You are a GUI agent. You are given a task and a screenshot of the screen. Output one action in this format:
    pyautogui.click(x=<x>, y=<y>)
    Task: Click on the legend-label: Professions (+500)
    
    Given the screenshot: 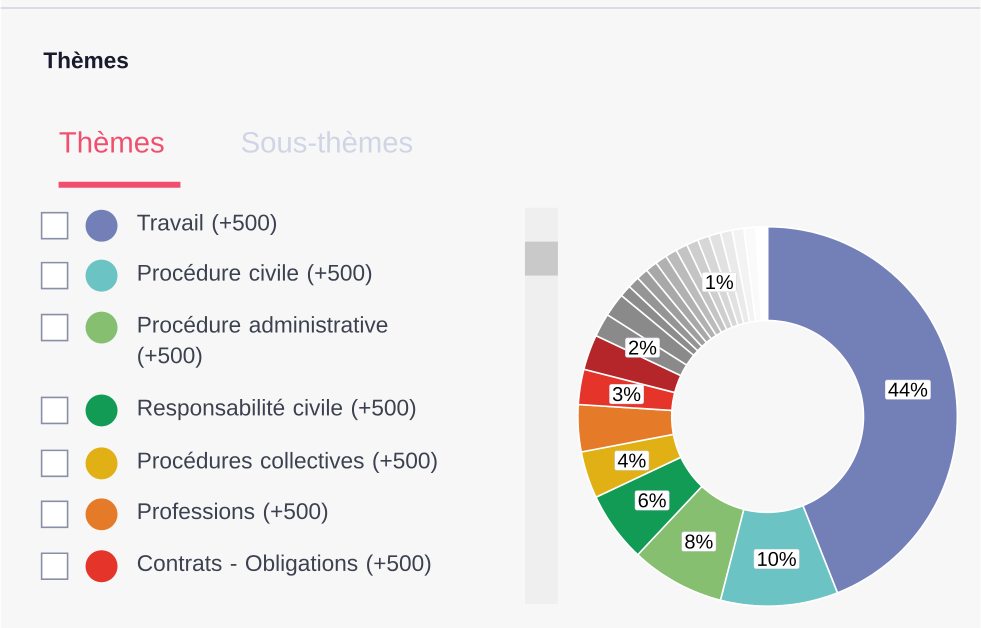 What is the action you would take?
    pyautogui.click(x=233, y=513)
    